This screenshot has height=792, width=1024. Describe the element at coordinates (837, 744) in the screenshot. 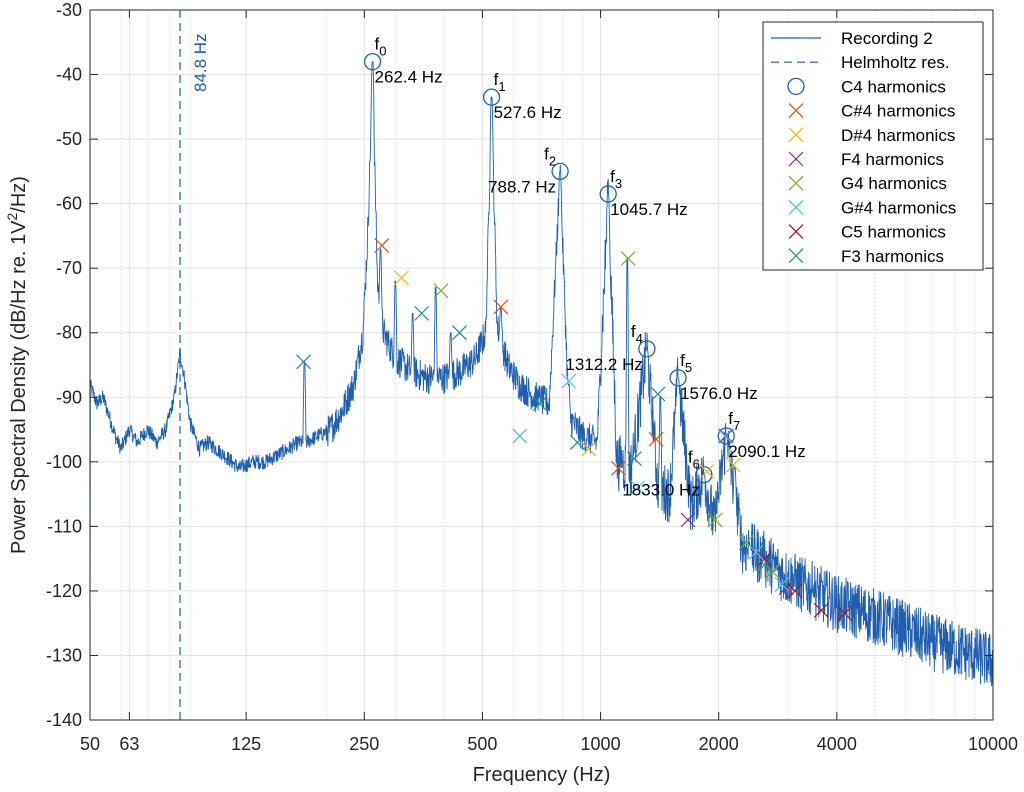

I see `x-tick-label: 4000` at that location.